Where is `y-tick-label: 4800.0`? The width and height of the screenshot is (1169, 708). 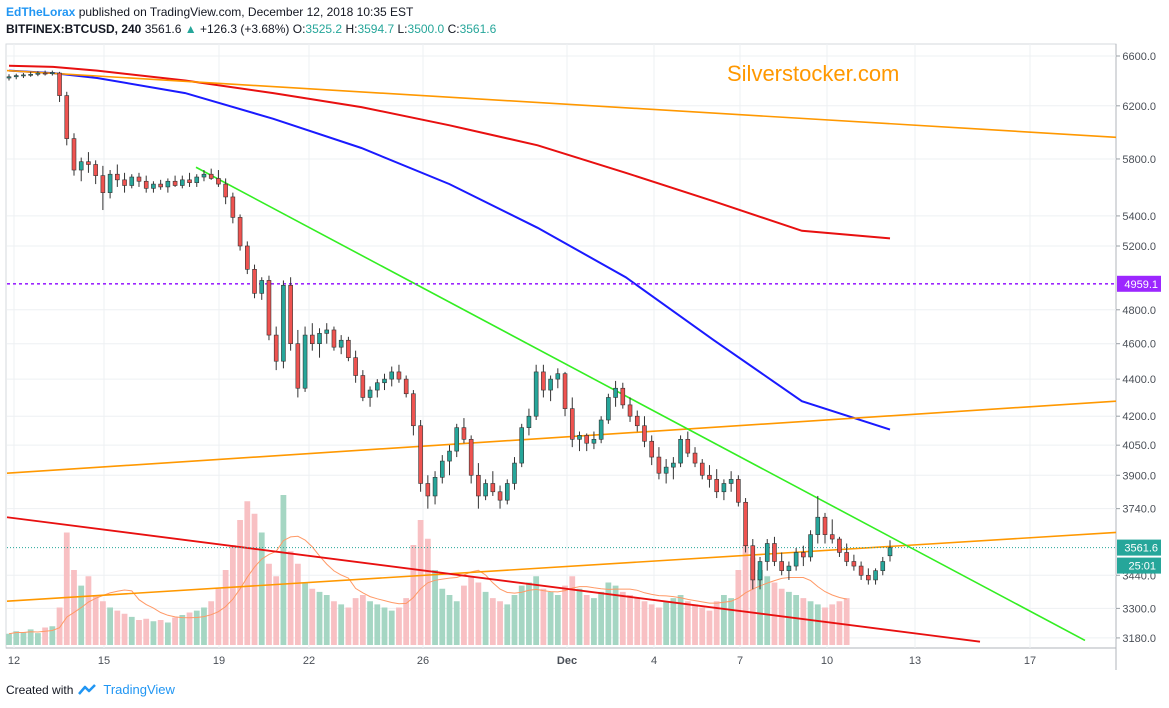 y-tick-label: 4800.0 is located at coordinates (1139, 311).